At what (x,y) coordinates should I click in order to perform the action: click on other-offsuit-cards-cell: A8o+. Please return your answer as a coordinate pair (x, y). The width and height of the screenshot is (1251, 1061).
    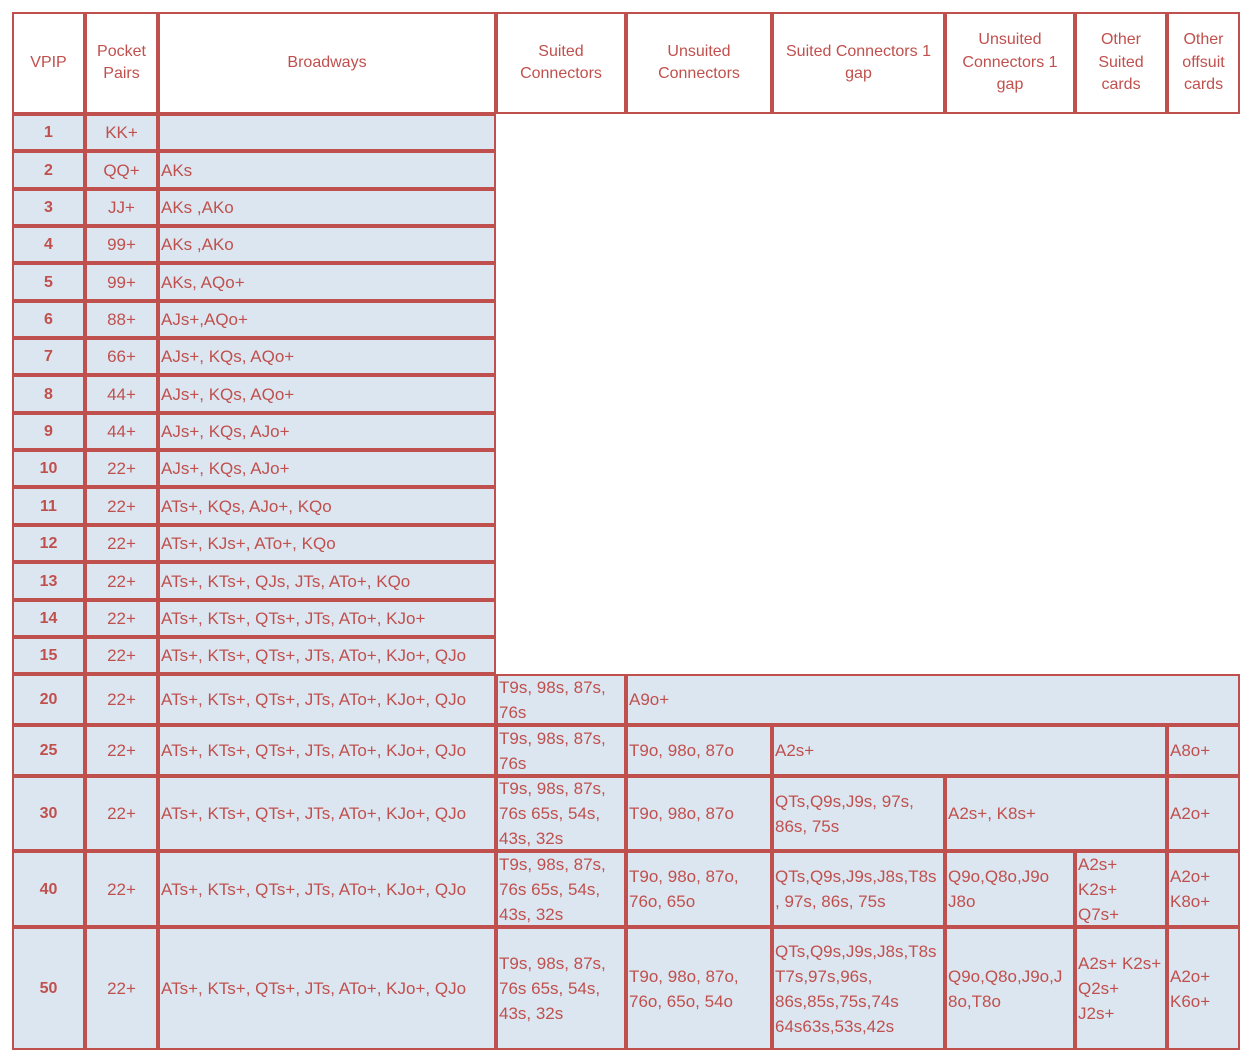
    Looking at the image, I should click on (1203, 750).